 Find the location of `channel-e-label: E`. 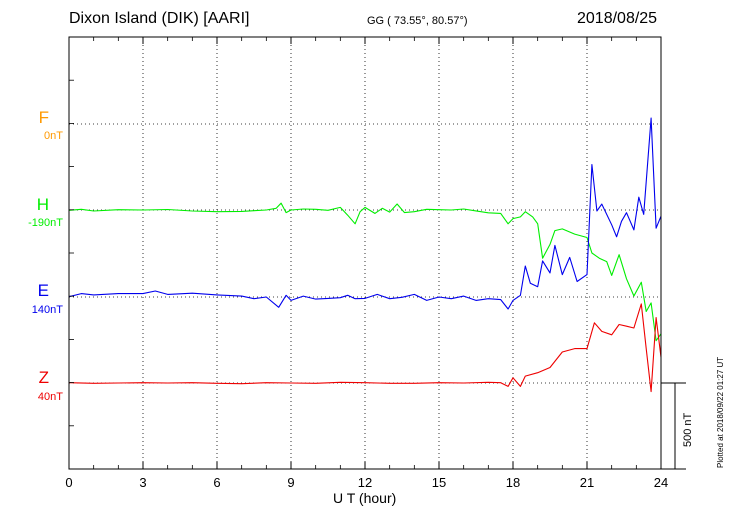

channel-e-label: E is located at coordinates (43, 290).